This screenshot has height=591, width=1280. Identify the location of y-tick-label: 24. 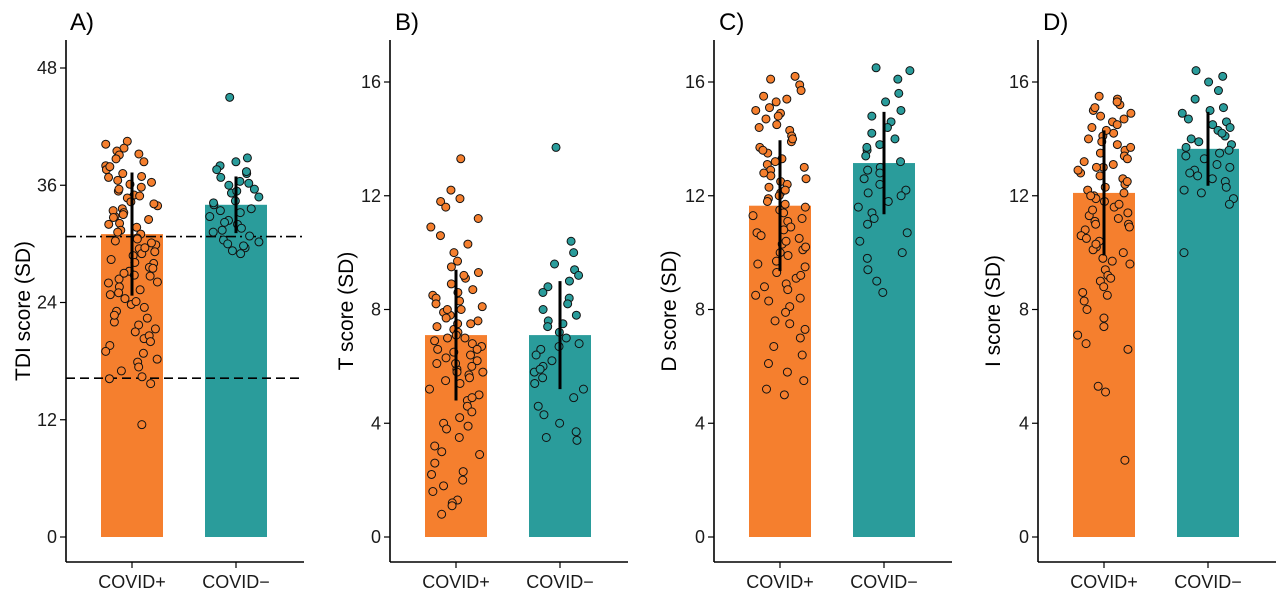
(47, 303).